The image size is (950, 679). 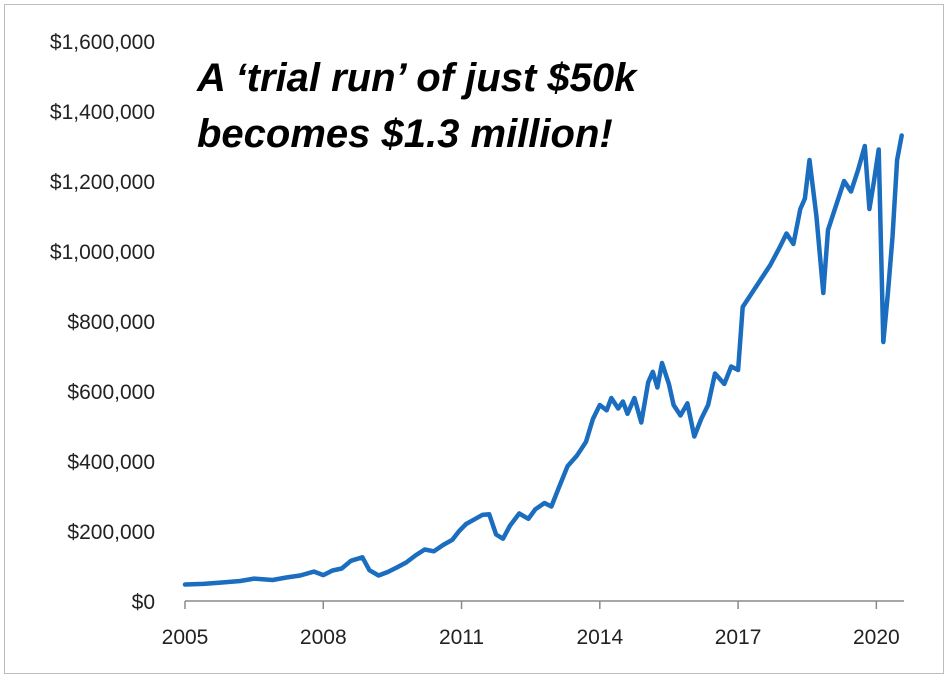 What do you see at coordinates (461, 637) in the screenshot?
I see `x-tick-label: 2011` at bounding box center [461, 637].